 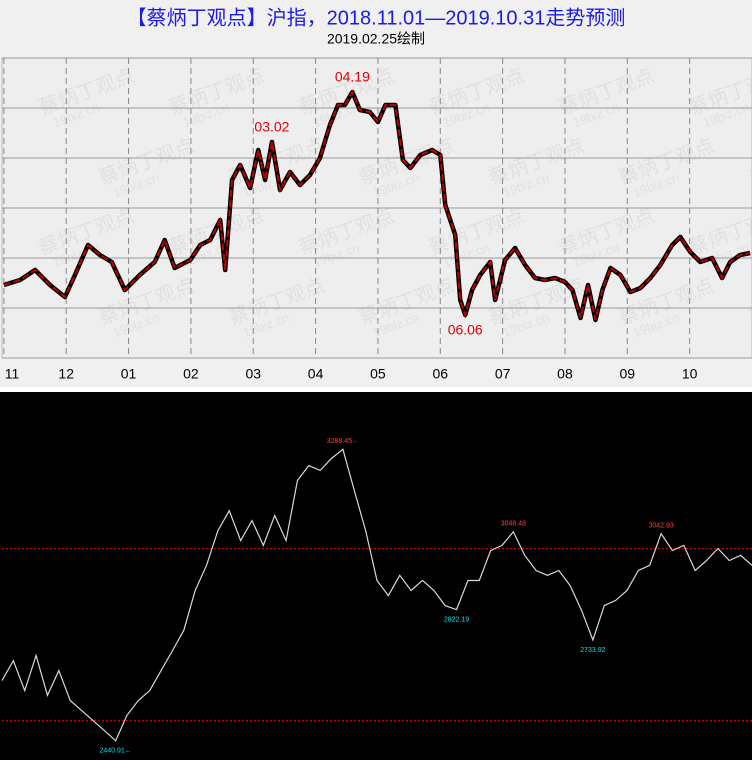 I want to click on x-tick-label: 01, so click(x=129, y=374).